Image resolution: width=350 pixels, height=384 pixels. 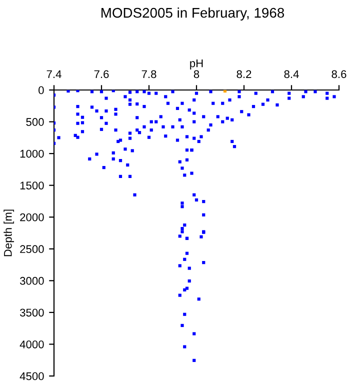 What do you see at coordinates (244, 74) in the screenshot?
I see `x-tick-label: 8.2` at bounding box center [244, 74].